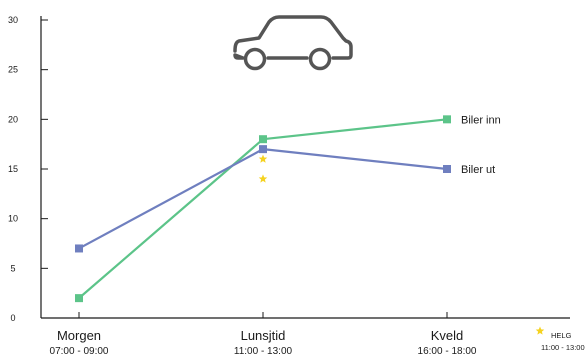 This screenshot has width=585, height=355. Describe the element at coordinates (12, 268) in the screenshot. I see `y-tick-label: 5` at that location.